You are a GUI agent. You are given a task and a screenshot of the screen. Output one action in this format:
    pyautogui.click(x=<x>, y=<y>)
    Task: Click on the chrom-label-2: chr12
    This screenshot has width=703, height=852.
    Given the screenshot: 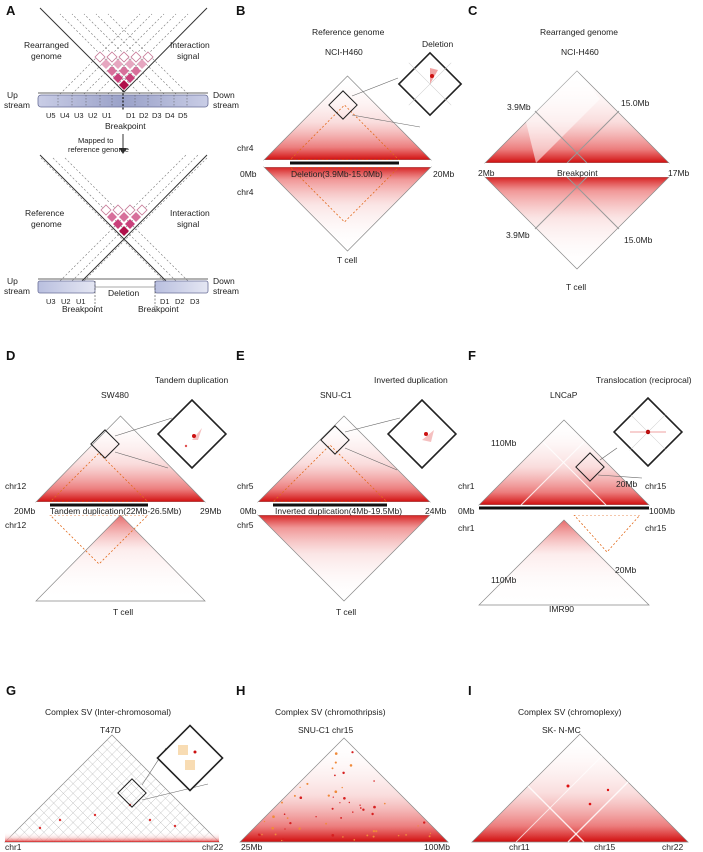 What is the action you would take?
    pyautogui.click(x=16, y=525)
    